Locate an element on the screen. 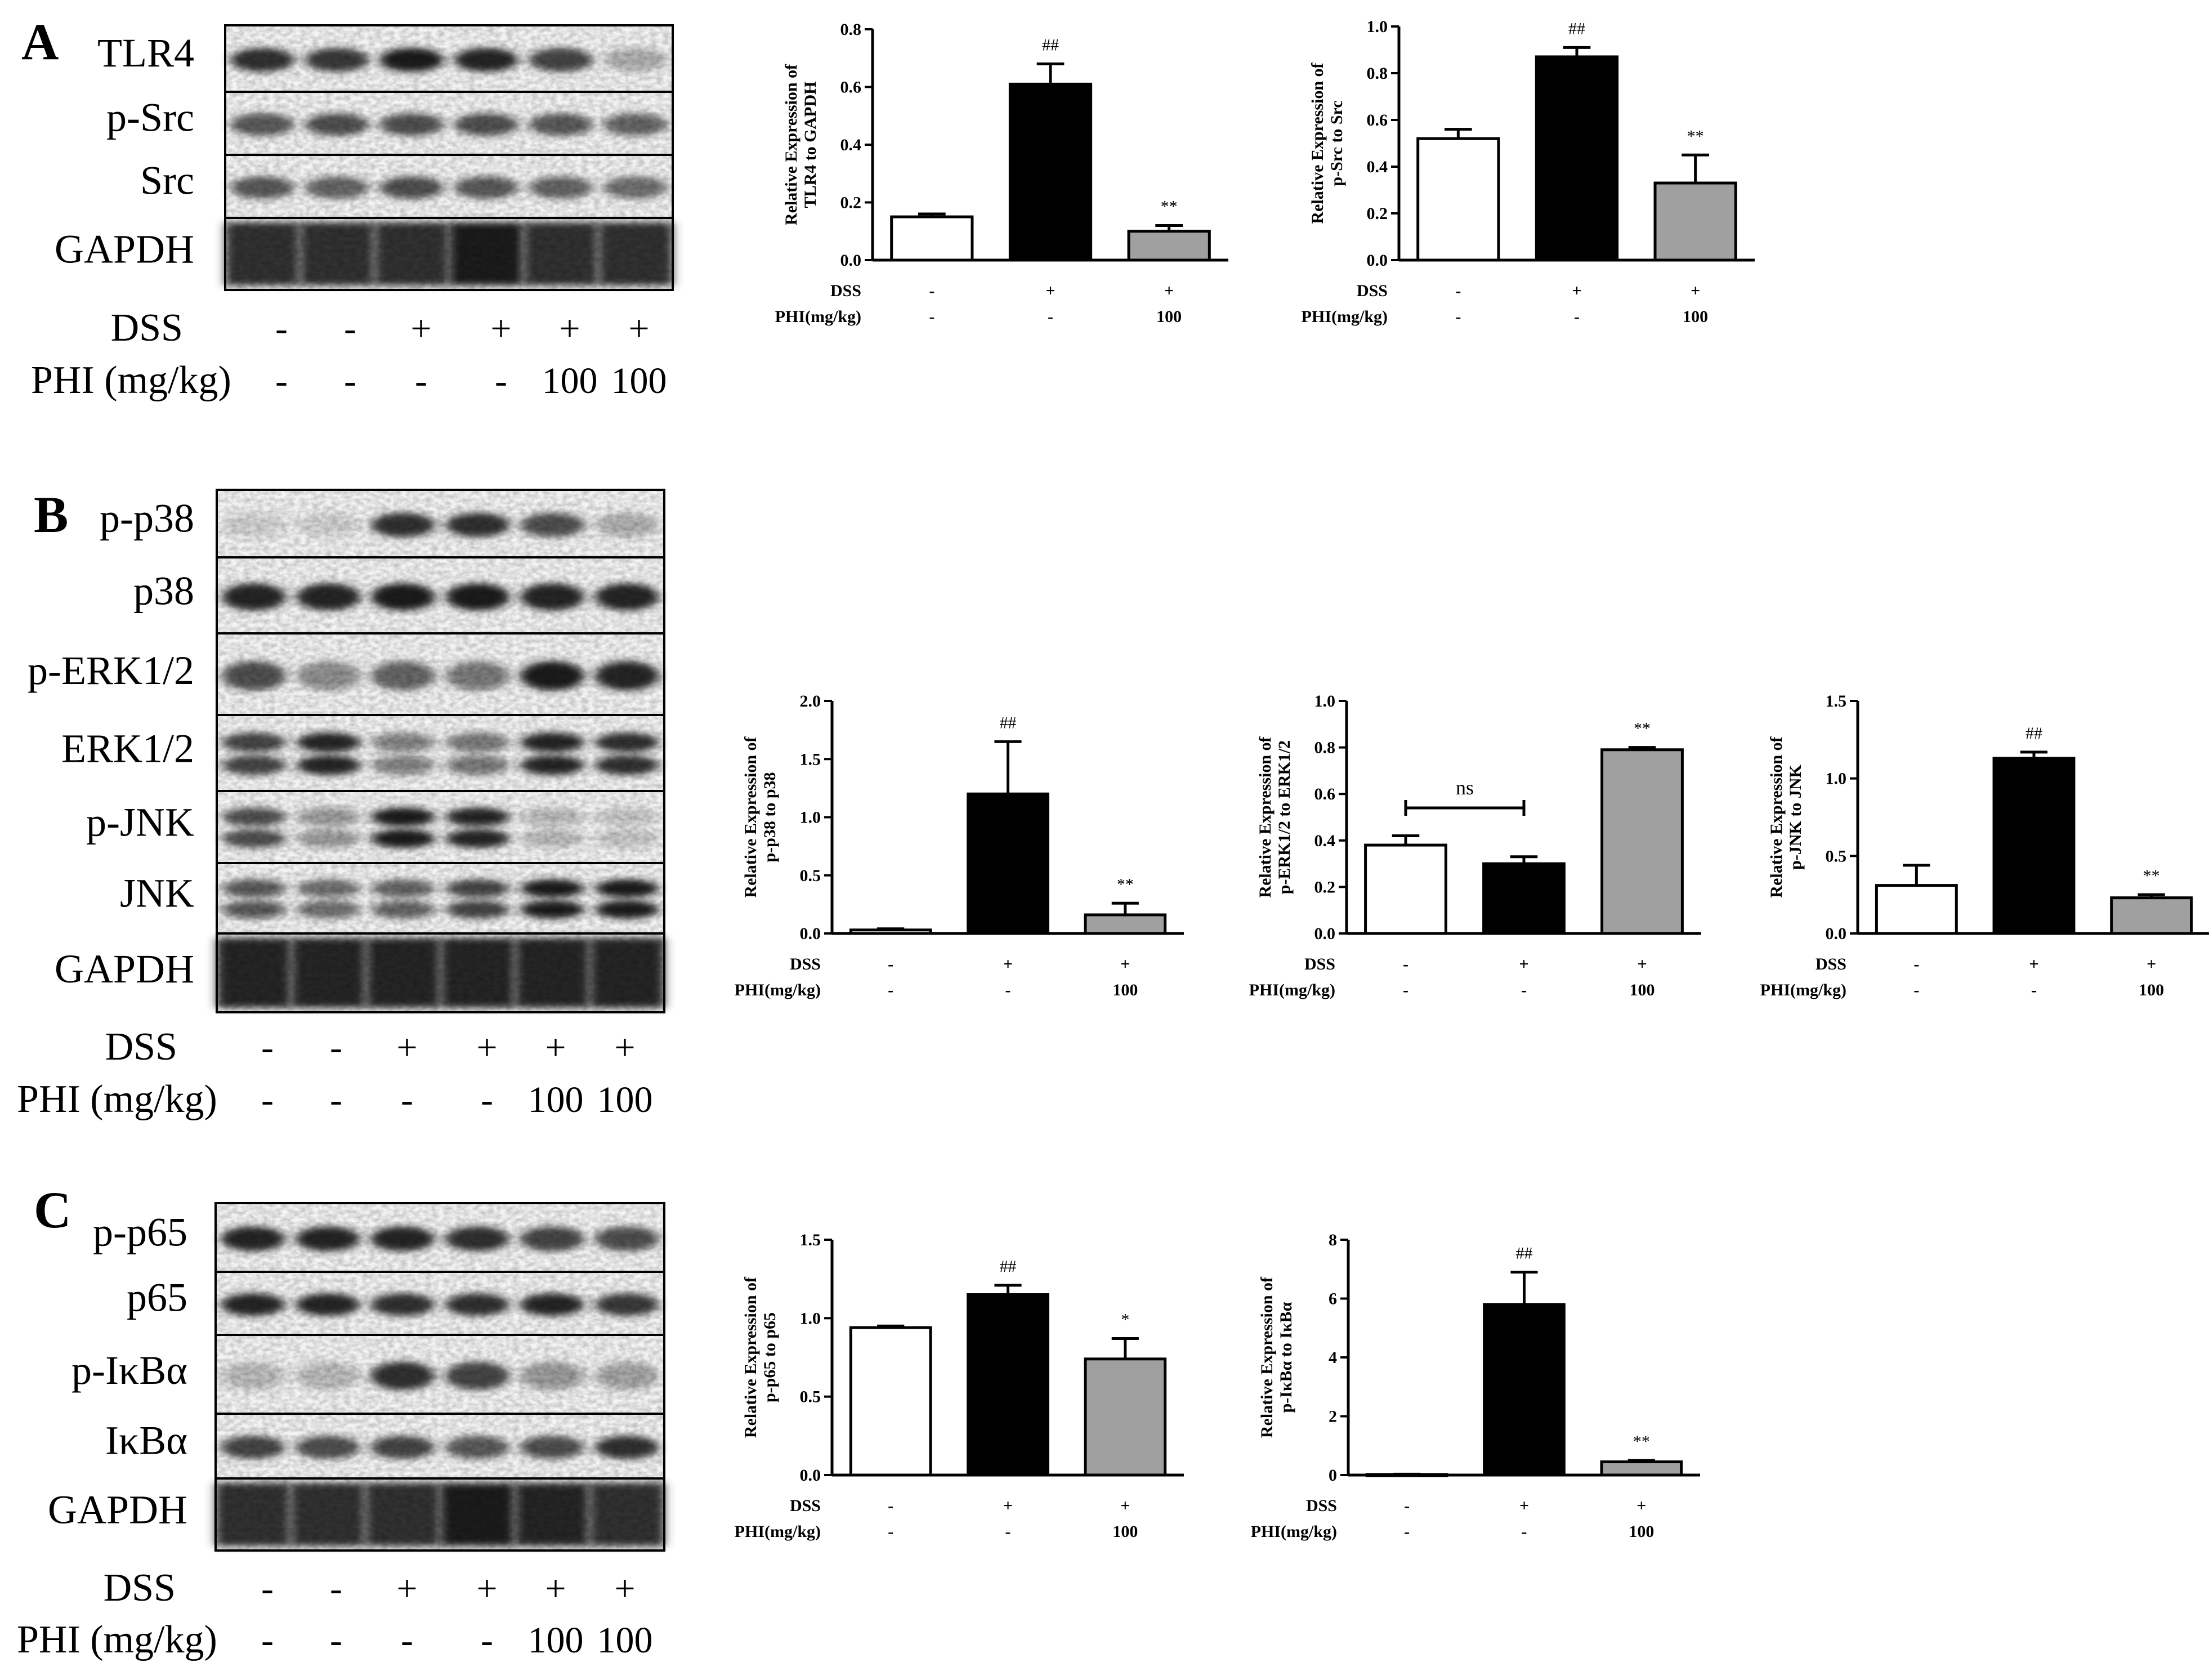  blot-row-p38: p38 is located at coordinates (399, 595).